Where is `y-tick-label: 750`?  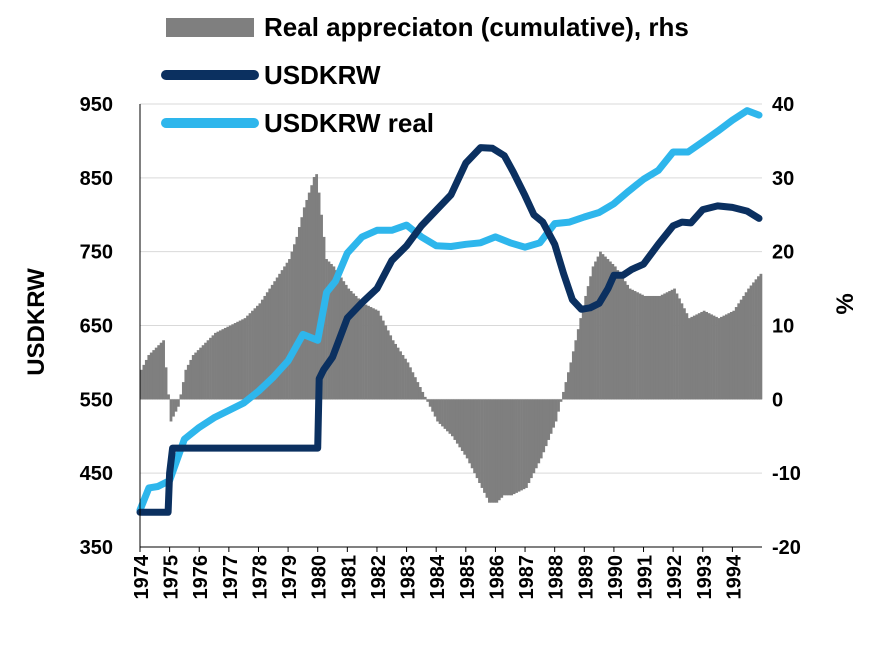
y-tick-label: 750 is located at coordinates (96, 253).